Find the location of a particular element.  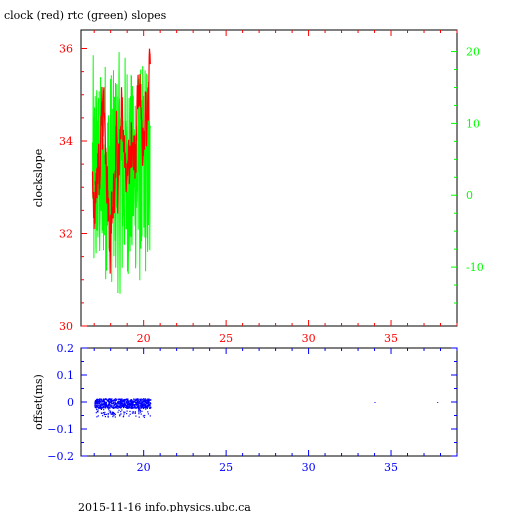

offset-y-tick-label: 0.1 is located at coordinates (66, 375).